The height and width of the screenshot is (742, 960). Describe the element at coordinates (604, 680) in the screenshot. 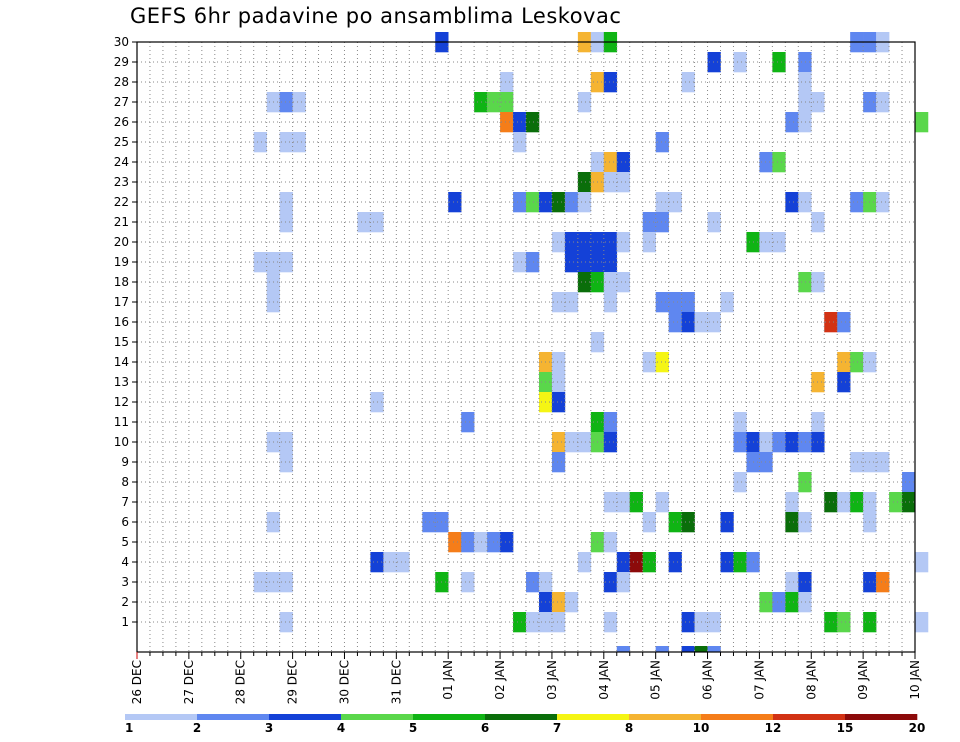

I see `xtick-label: 04 JAN` at that location.